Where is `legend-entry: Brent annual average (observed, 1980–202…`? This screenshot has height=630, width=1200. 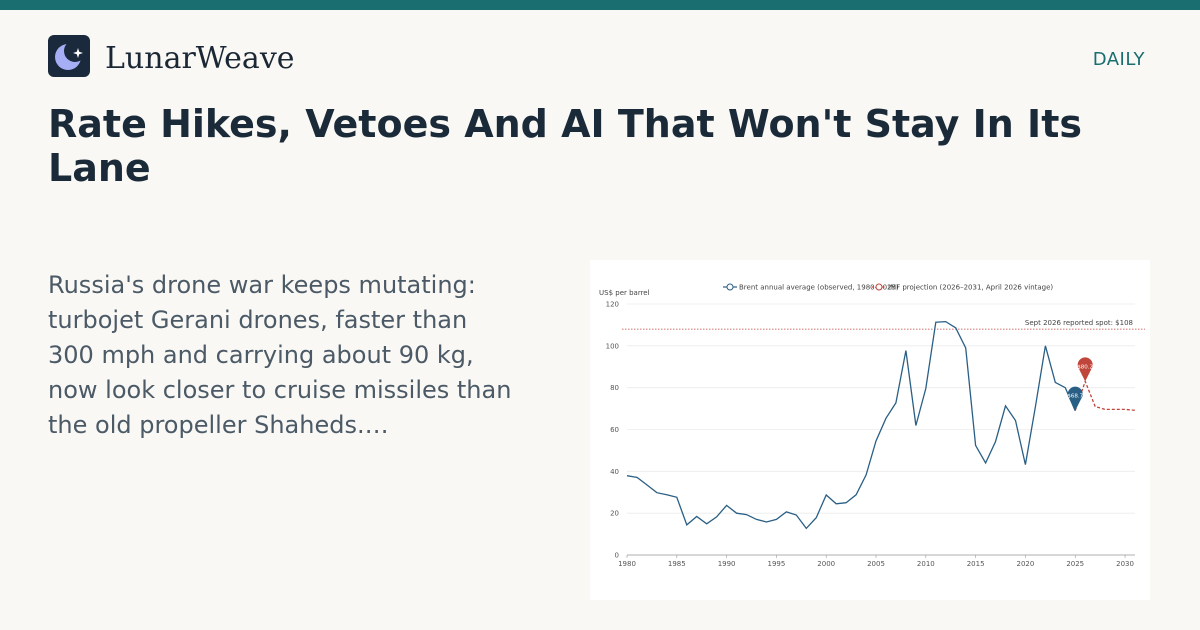
legend-entry: Brent annual average (observed, 1980–202… is located at coordinates (819, 288).